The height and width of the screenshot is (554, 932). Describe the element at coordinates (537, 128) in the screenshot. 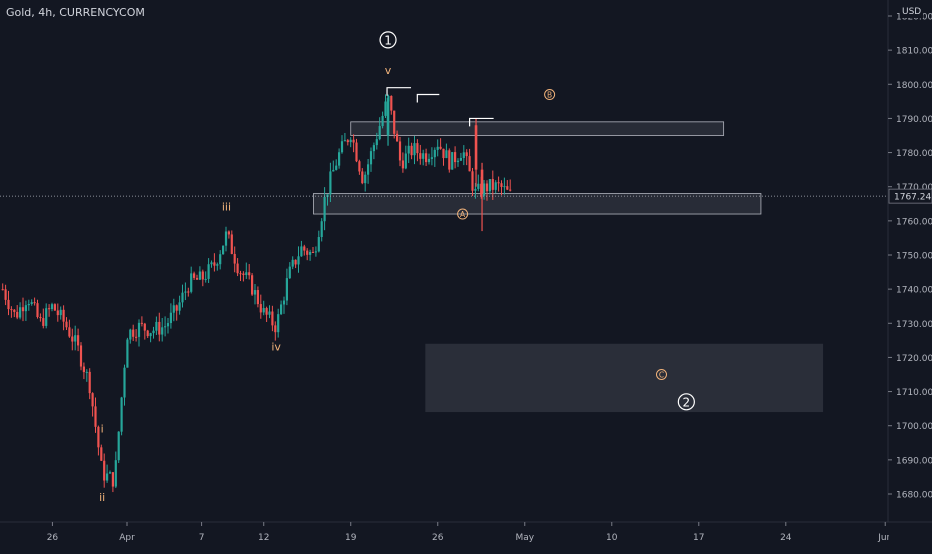

I see `resistance-box` at that location.